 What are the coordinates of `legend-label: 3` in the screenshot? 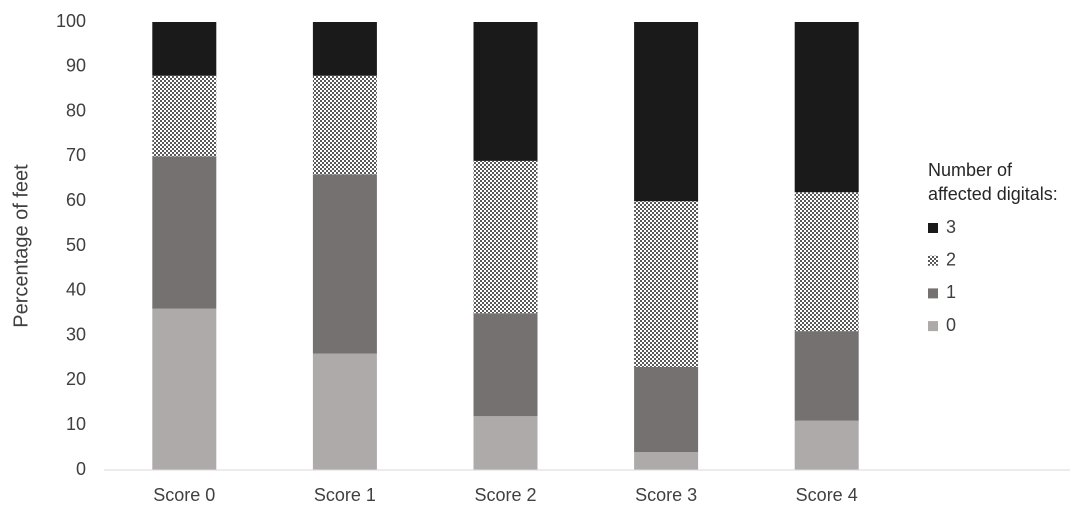 It's located at (951, 227).